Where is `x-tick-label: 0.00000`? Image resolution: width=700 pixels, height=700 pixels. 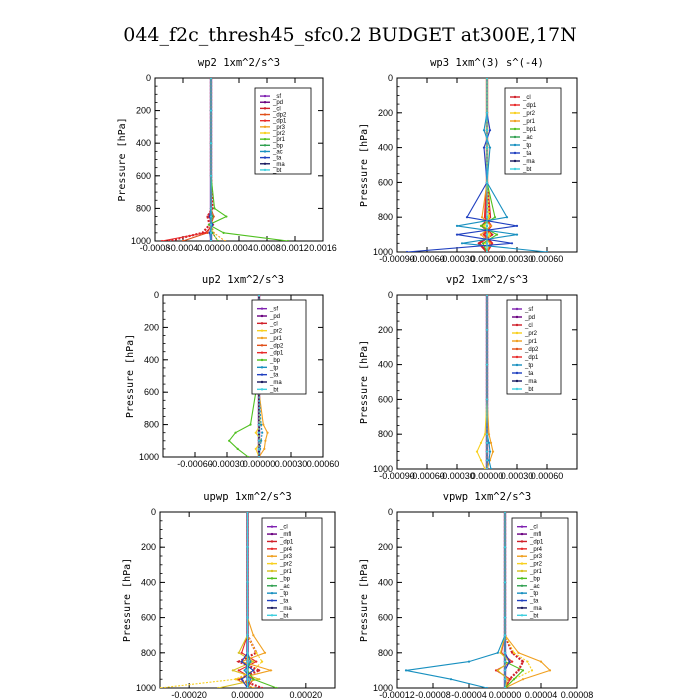
x-tick-label: 0.00000 is located at coordinates (487, 259).